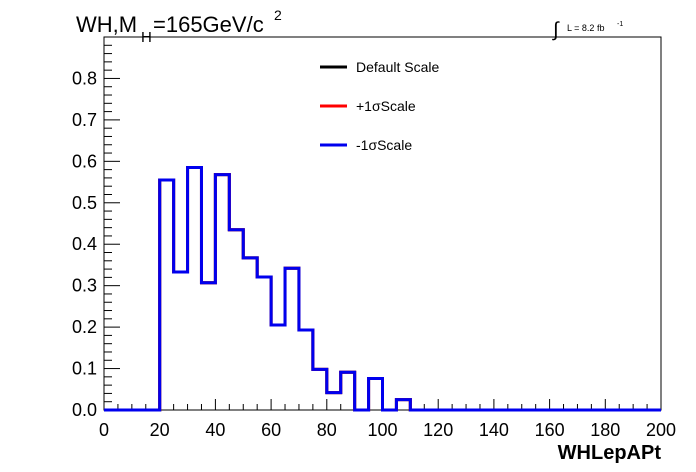 This screenshot has height=472, width=696. I want to click on legend: Default Scale +1σScale -1σScale, so click(379, 106).